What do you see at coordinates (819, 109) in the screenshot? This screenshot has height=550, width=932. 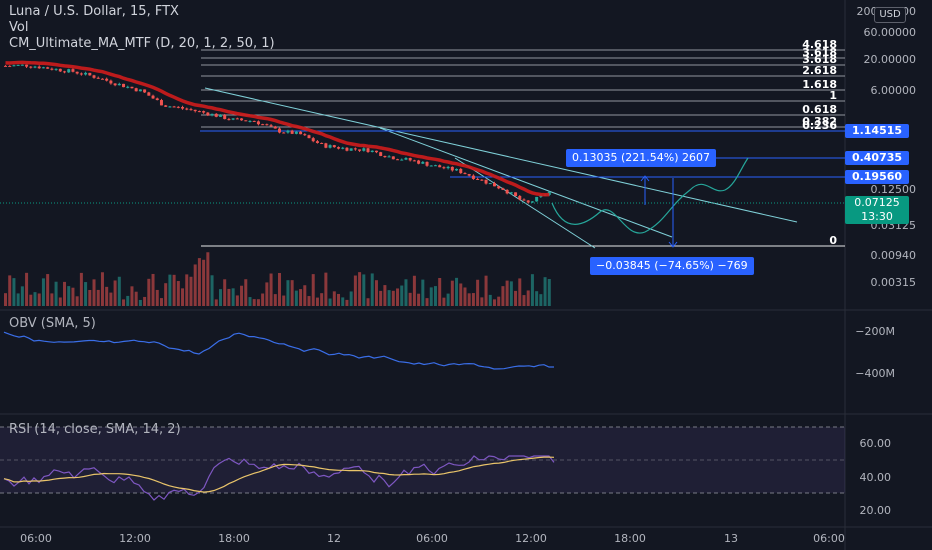 I see `fib-level-label: 0.618` at bounding box center [819, 109].